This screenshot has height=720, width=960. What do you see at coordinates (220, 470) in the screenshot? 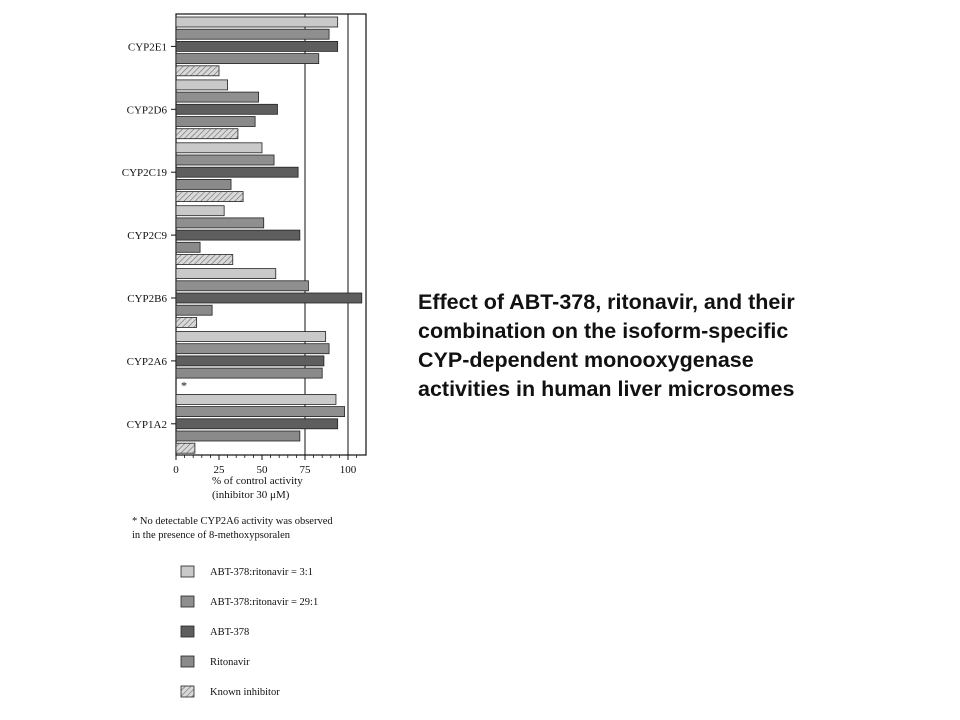
I see `x-tick-label: 25` at bounding box center [220, 470].